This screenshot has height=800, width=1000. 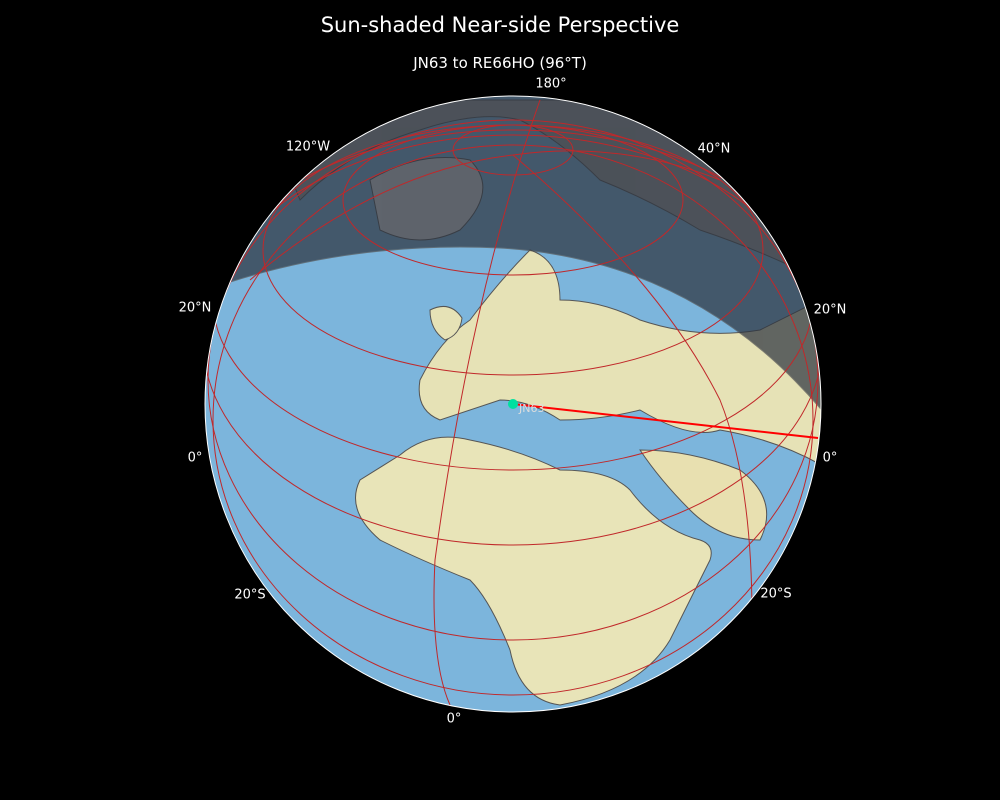 I want to click on land-britain, so click(x=446, y=323).